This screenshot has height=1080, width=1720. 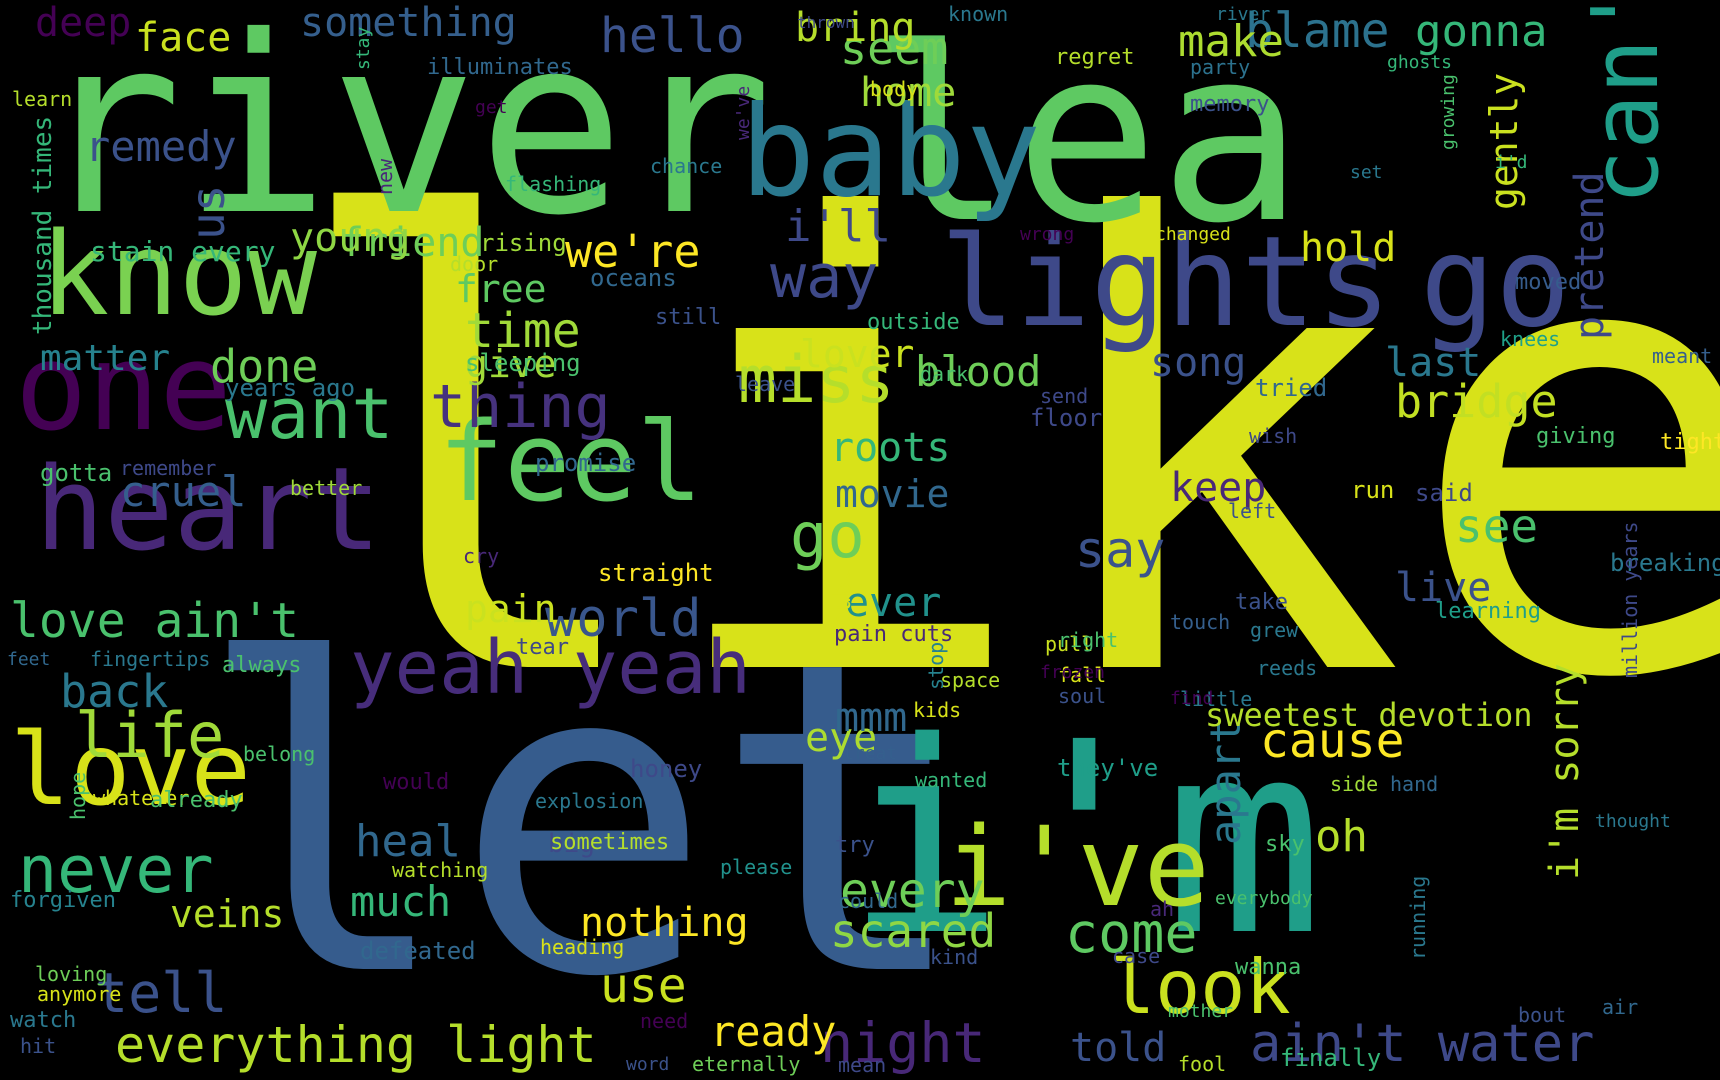 What do you see at coordinates (43, 1021) in the screenshot?
I see `word-watch: watch` at bounding box center [43, 1021].